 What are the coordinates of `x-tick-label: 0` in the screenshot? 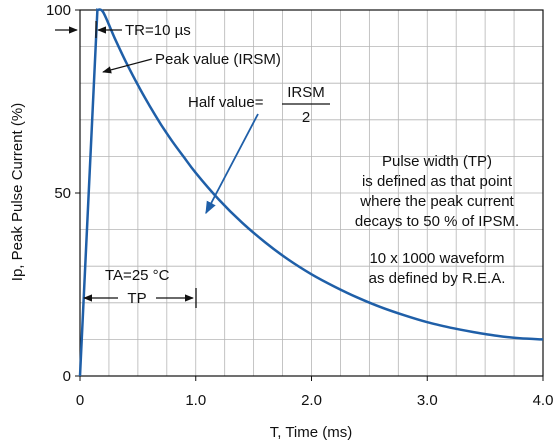 It's located at (80, 400).